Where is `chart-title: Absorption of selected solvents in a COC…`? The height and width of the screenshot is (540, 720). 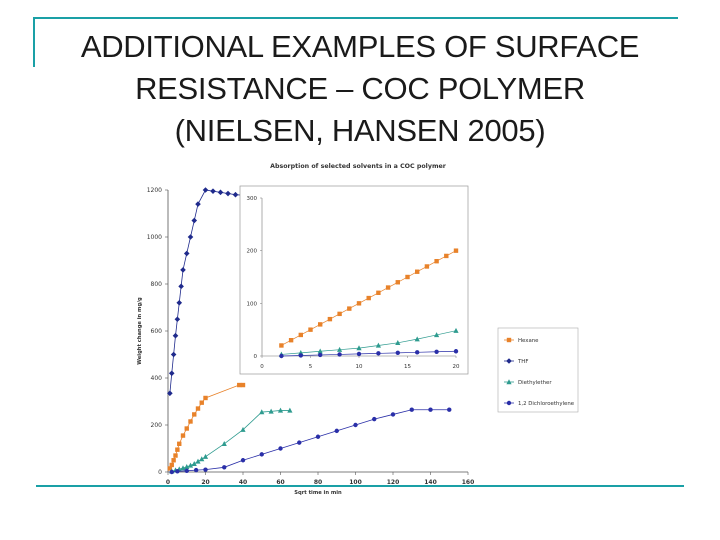 chart-title: Absorption of selected solvents in a COC… is located at coordinates (358, 166).